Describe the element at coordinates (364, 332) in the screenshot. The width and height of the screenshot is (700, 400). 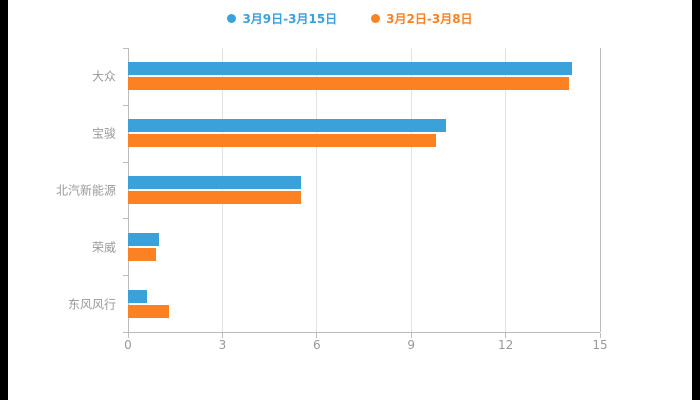
I see `x-axis-line` at that location.